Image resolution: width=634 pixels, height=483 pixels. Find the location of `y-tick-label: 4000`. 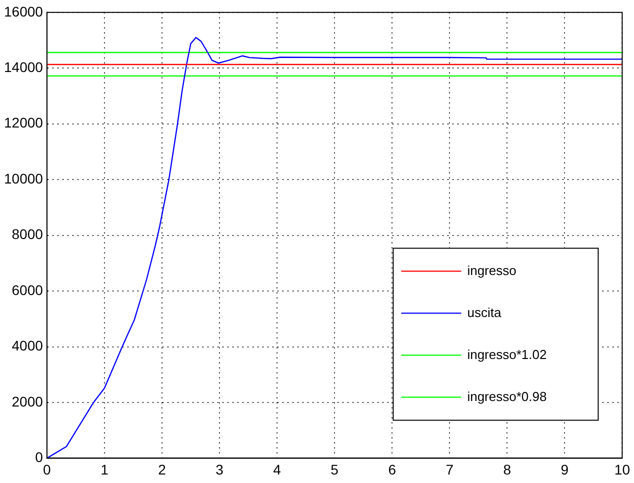

y-tick-label: 4000 is located at coordinates (28, 346).